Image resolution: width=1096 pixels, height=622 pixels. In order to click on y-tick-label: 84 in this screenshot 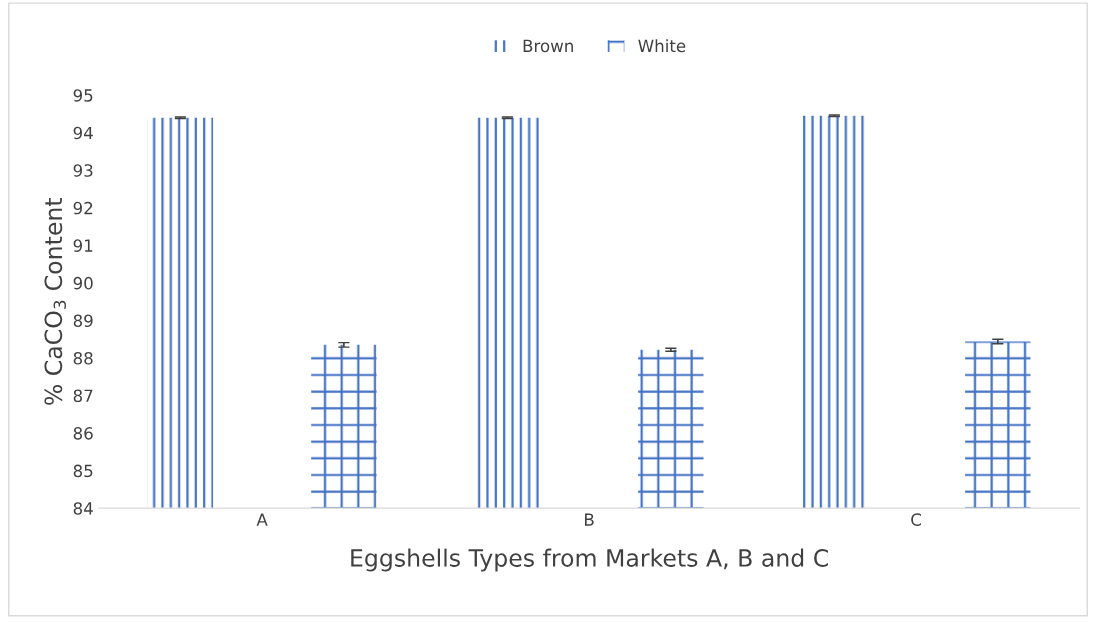, I will do `click(83, 508)`.